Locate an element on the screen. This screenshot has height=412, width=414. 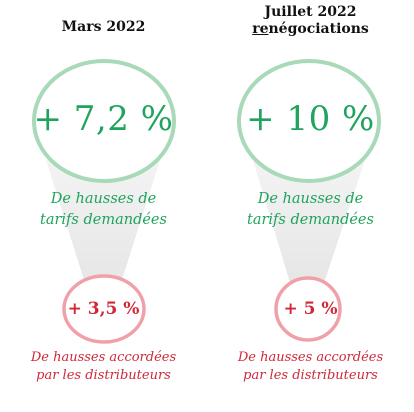
header-july-rest: négociations is located at coordinates (318, 29).